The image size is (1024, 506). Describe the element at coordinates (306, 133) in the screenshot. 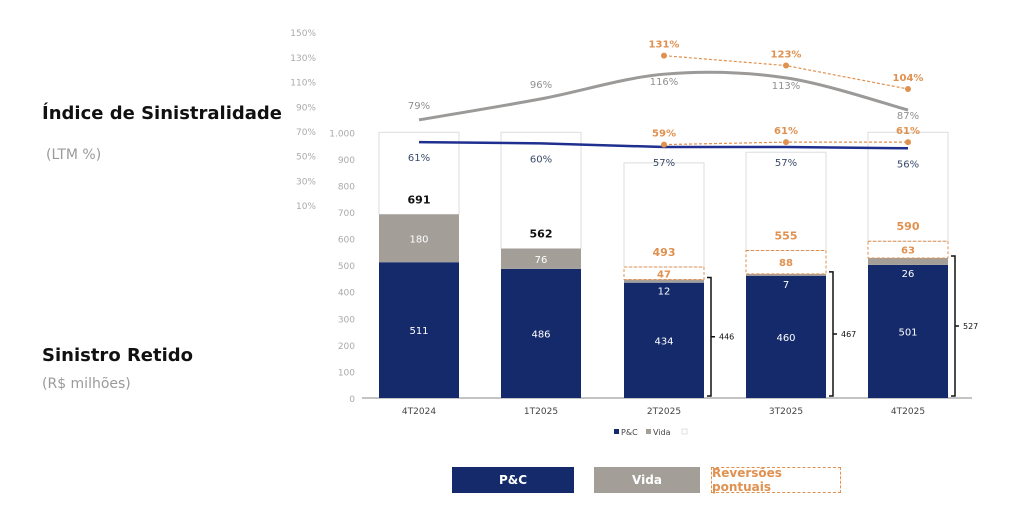

I see `pct-y-tick: 70%` at that location.